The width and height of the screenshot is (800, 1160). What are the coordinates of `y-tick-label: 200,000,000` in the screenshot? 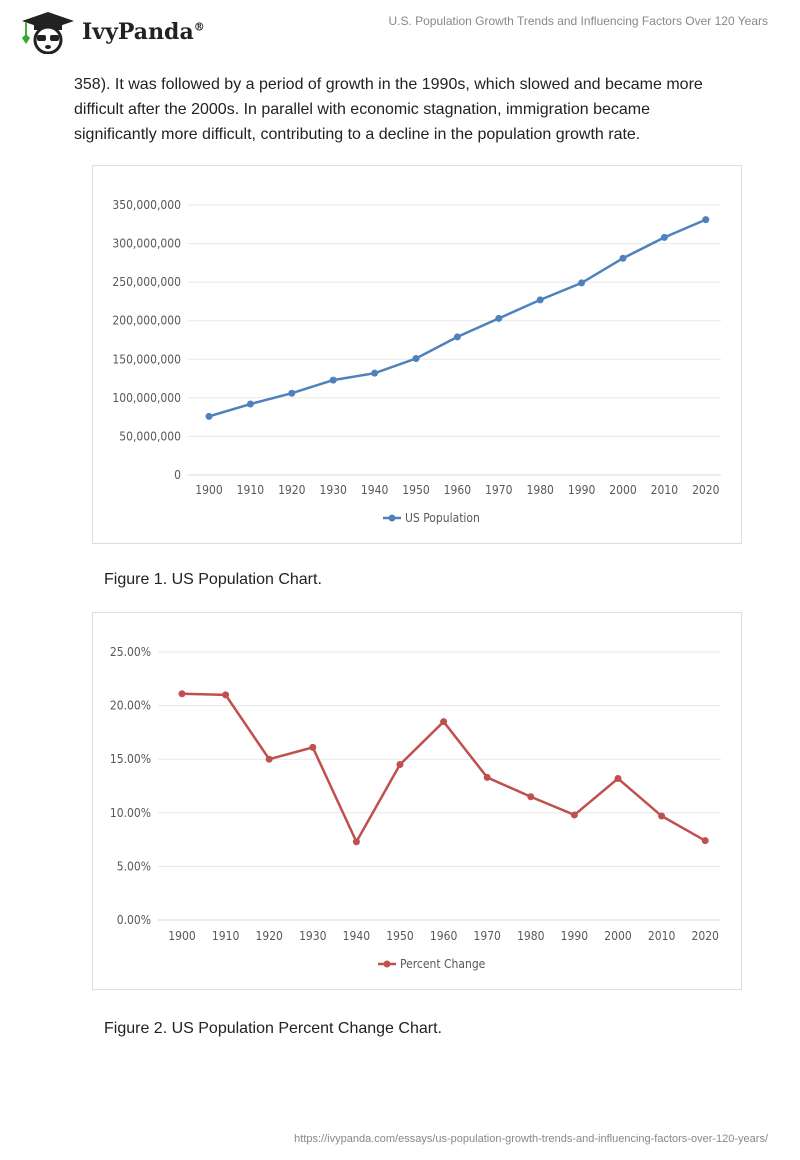 It's located at (146, 321).